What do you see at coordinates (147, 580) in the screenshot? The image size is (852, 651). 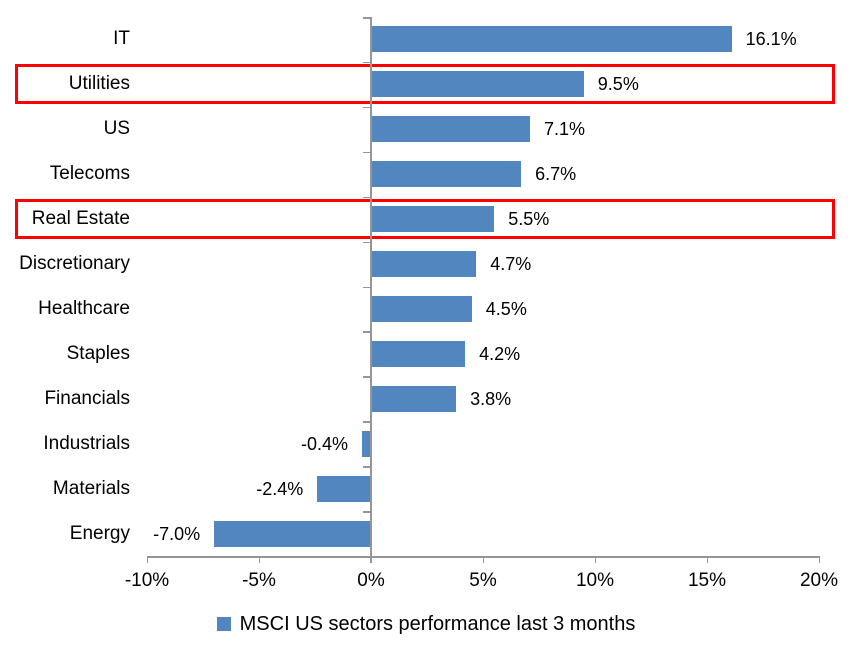 I see `x-axis-tick-label: -10%` at bounding box center [147, 580].